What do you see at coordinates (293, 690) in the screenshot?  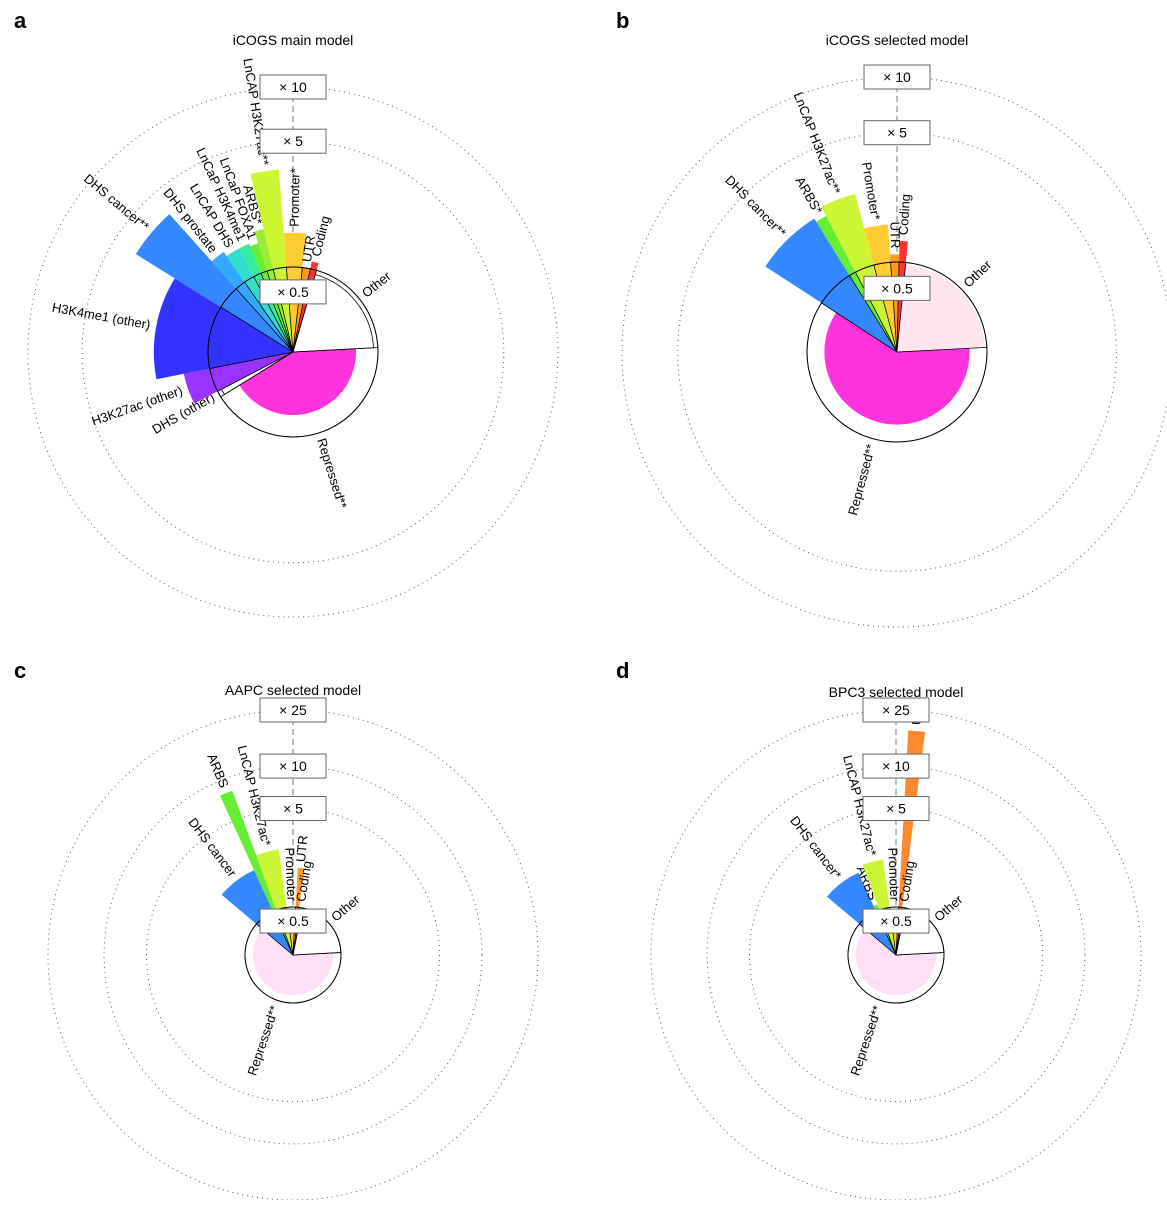 I see `chart-title: AAPC selected model` at bounding box center [293, 690].